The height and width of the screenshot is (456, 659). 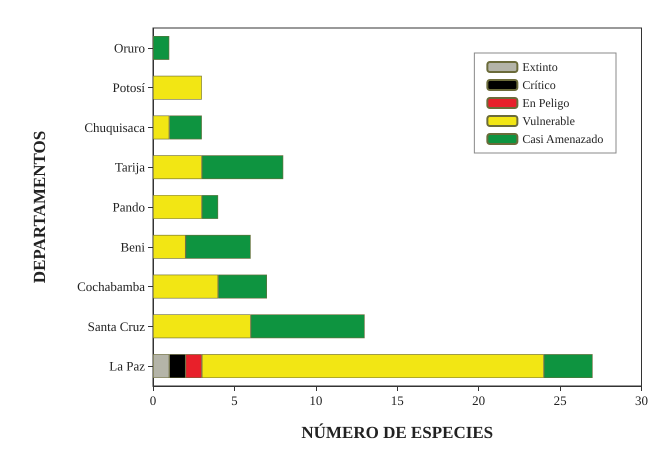 I want to click on legend-label: En Peligo, so click(x=546, y=103).